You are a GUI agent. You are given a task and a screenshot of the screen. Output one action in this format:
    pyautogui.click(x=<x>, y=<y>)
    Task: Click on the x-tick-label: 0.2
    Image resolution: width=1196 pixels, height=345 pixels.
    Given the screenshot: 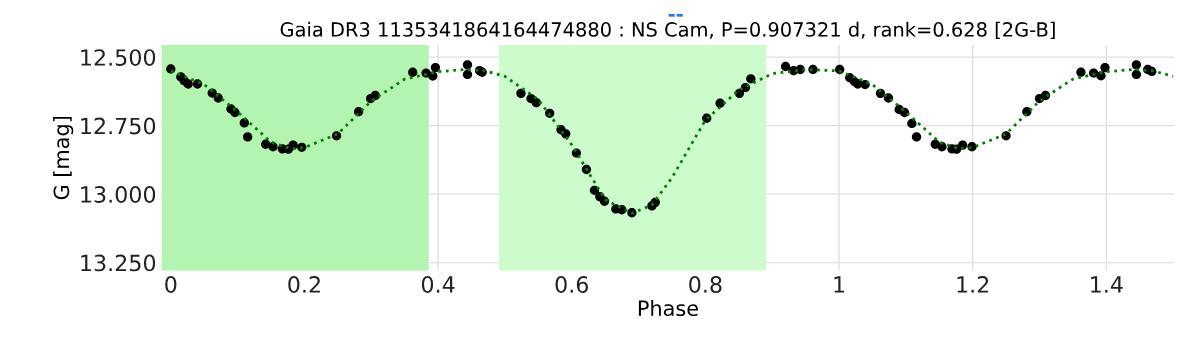 What is the action you would take?
    pyautogui.click(x=304, y=284)
    